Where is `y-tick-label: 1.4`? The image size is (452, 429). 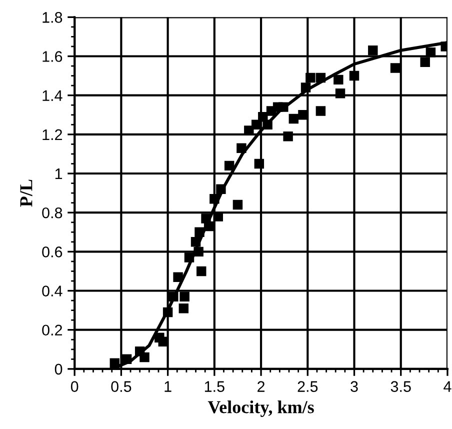 y-tick-label: 1.4 is located at coordinates (52, 95).